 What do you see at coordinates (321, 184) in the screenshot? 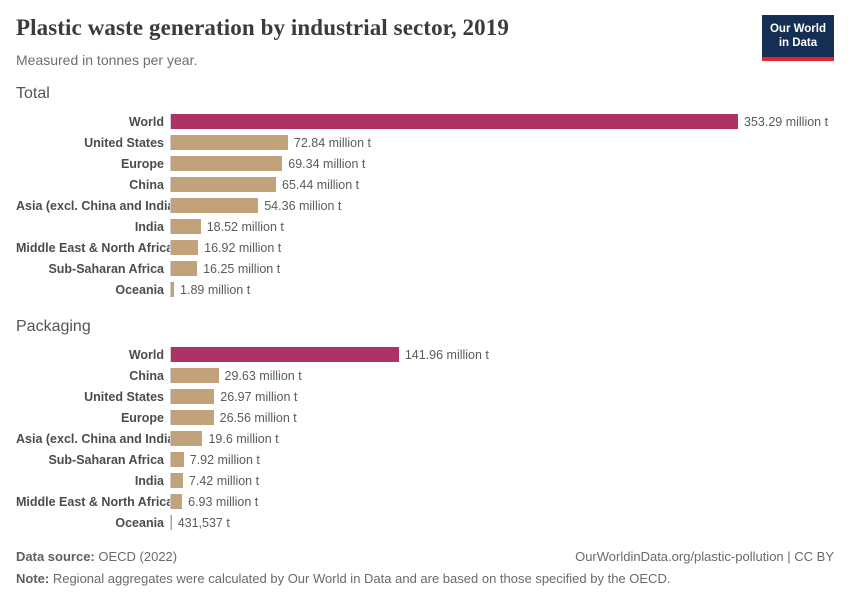
I see `value-label: 65.44 million t` at bounding box center [321, 184].